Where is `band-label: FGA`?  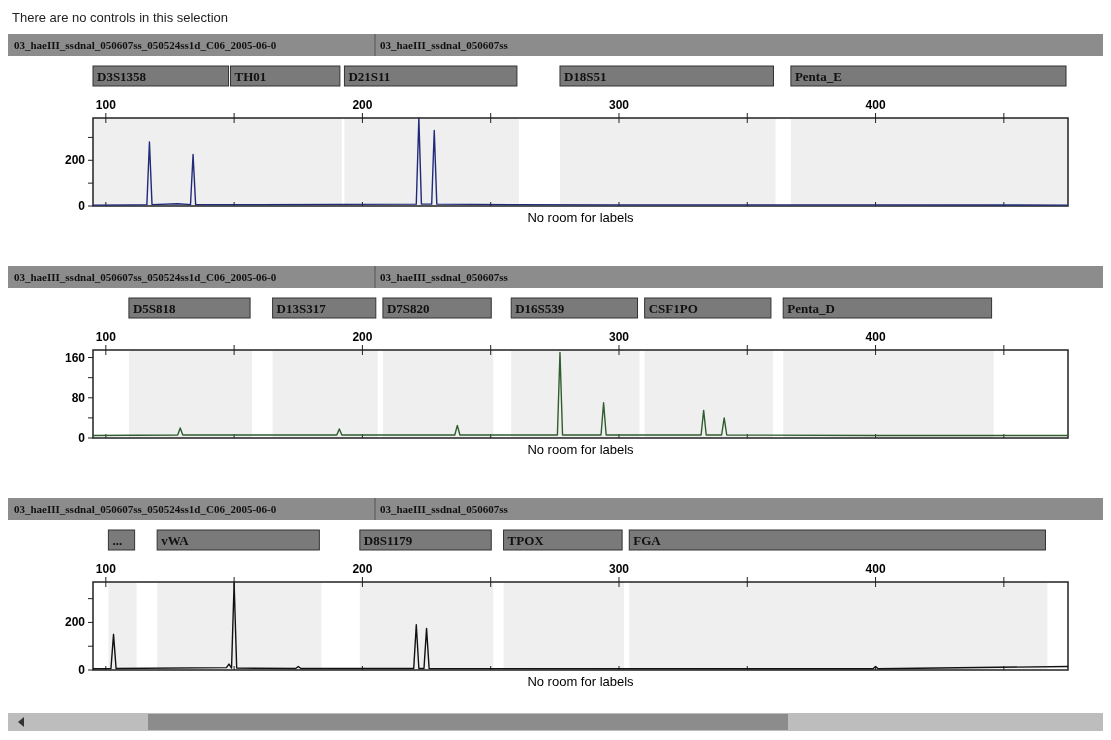 band-label: FGA is located at coordinates (647, 540).